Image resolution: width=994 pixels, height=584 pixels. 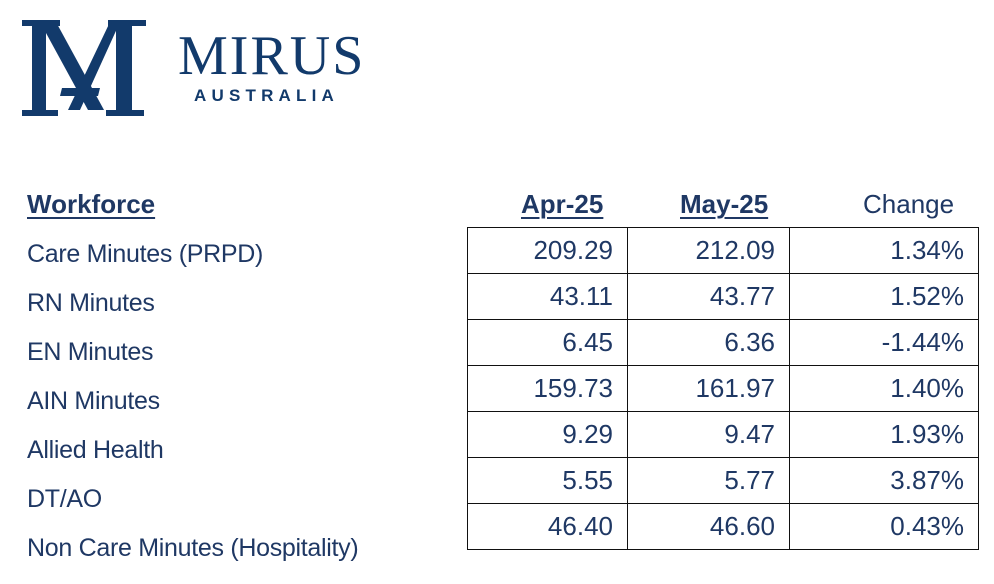 I want to click on may-value: 5.77, so click(x=708, y=480).